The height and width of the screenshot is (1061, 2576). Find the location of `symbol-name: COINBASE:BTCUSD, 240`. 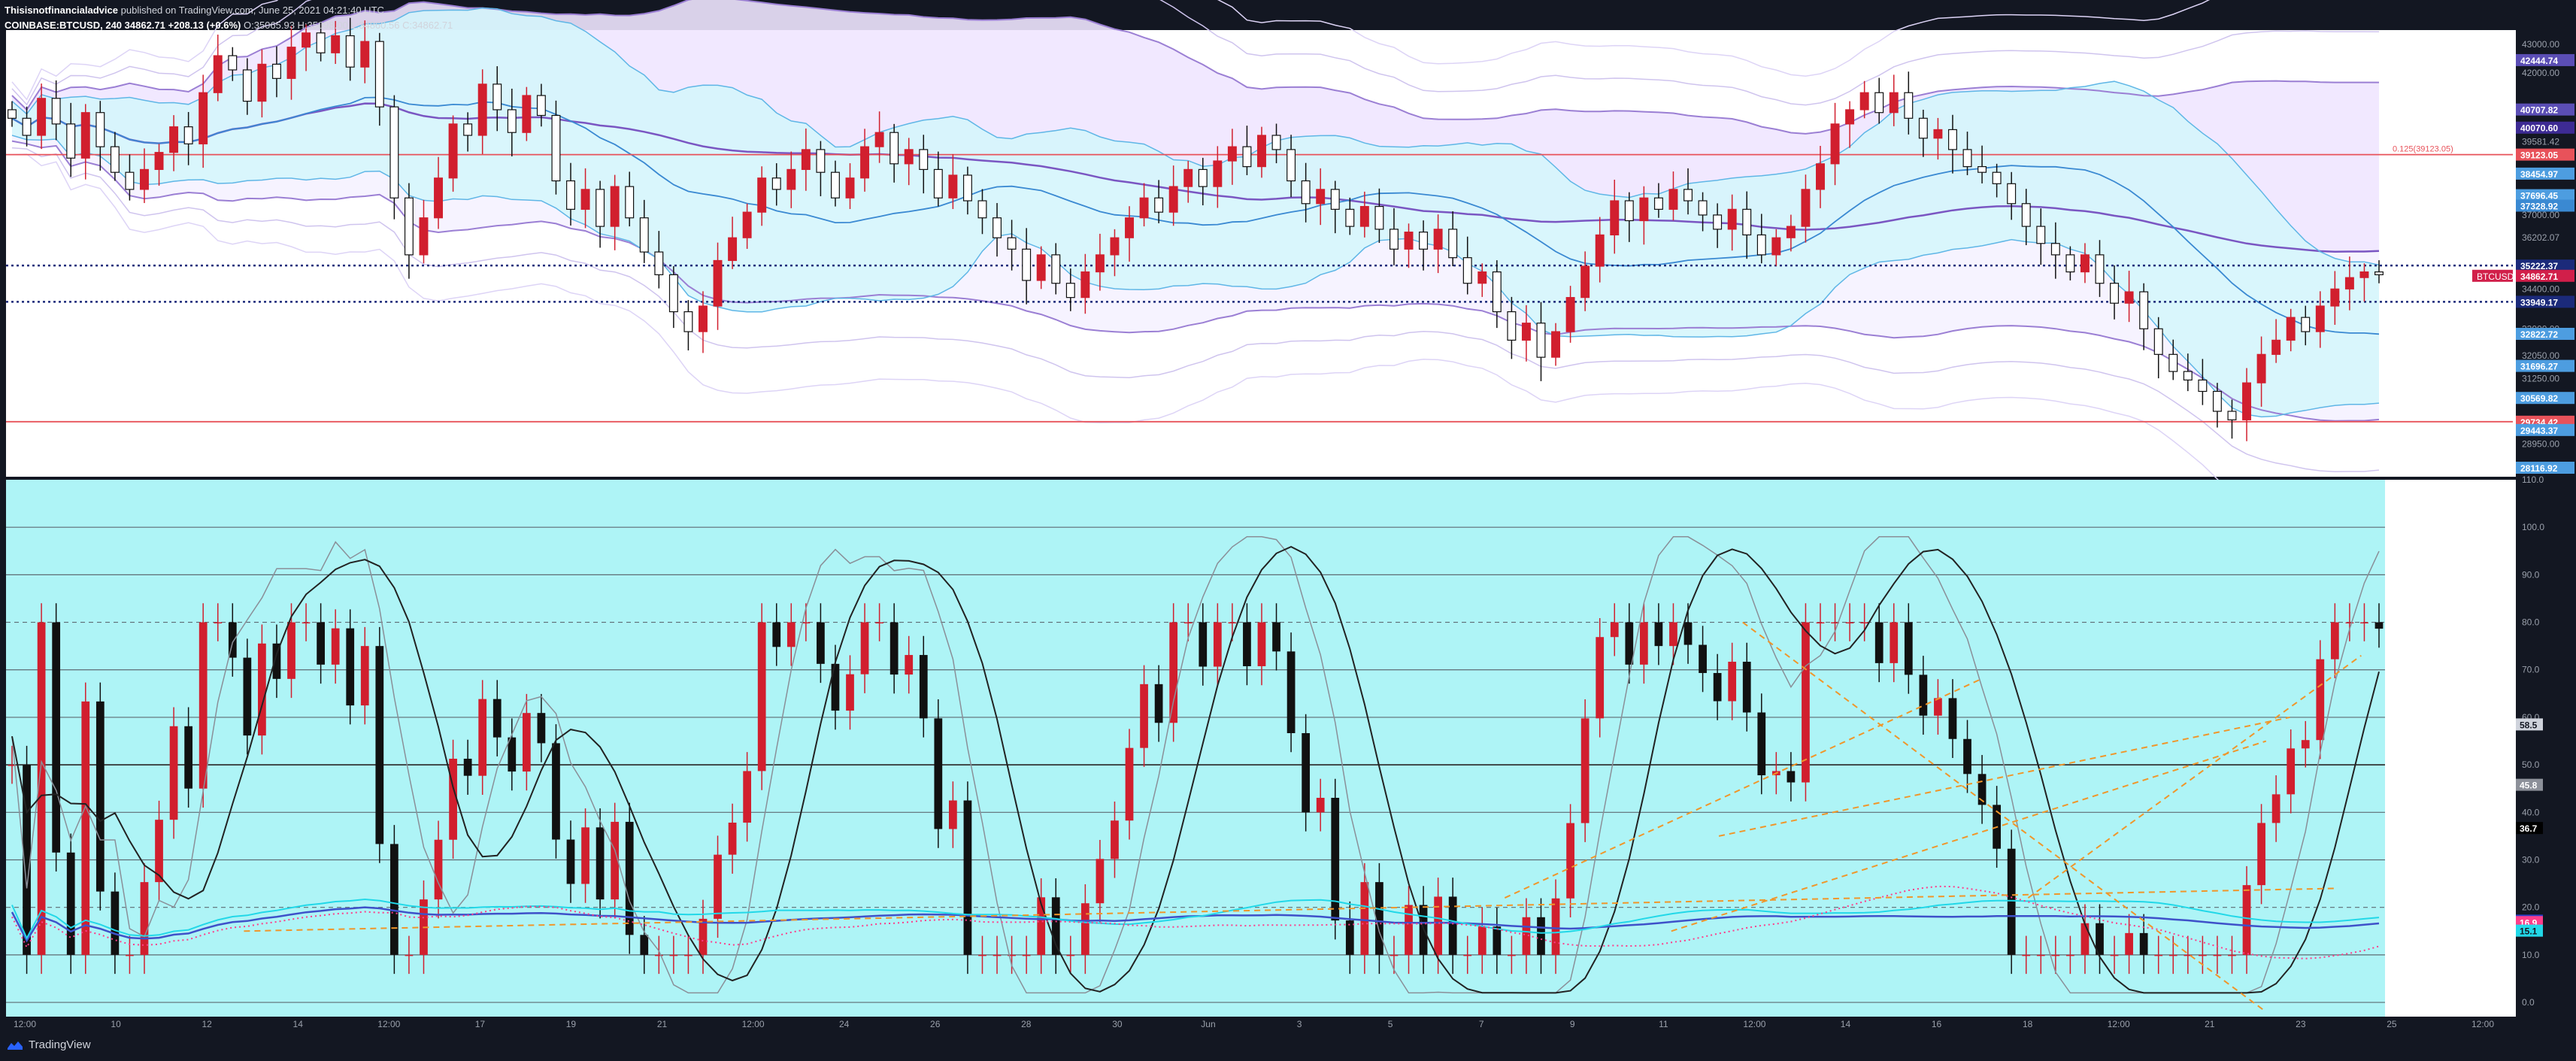

symbol-name: COINBASE:BTCUSD, 240 is located at coordinates (64, 25).